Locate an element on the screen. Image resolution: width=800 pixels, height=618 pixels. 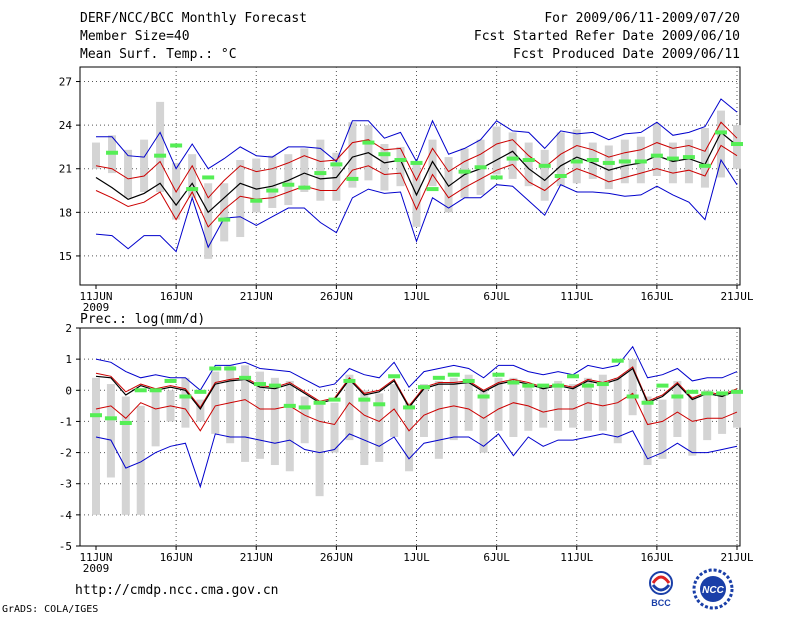
prec-ytick-label: 2 is located at coordinates (68, 328).